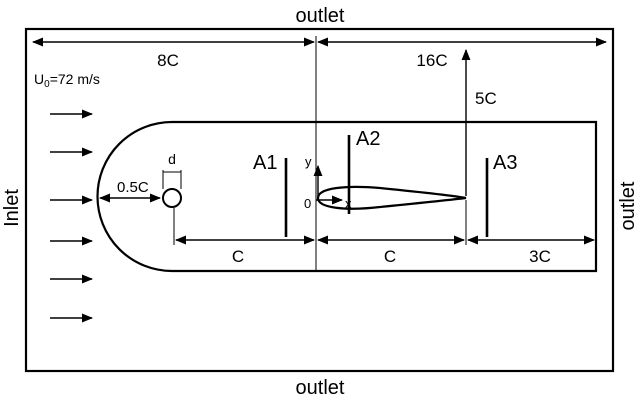  Describe the element at coordinates (390, 256) in the screenshot. I see `dim-c2-label: C` at that location.